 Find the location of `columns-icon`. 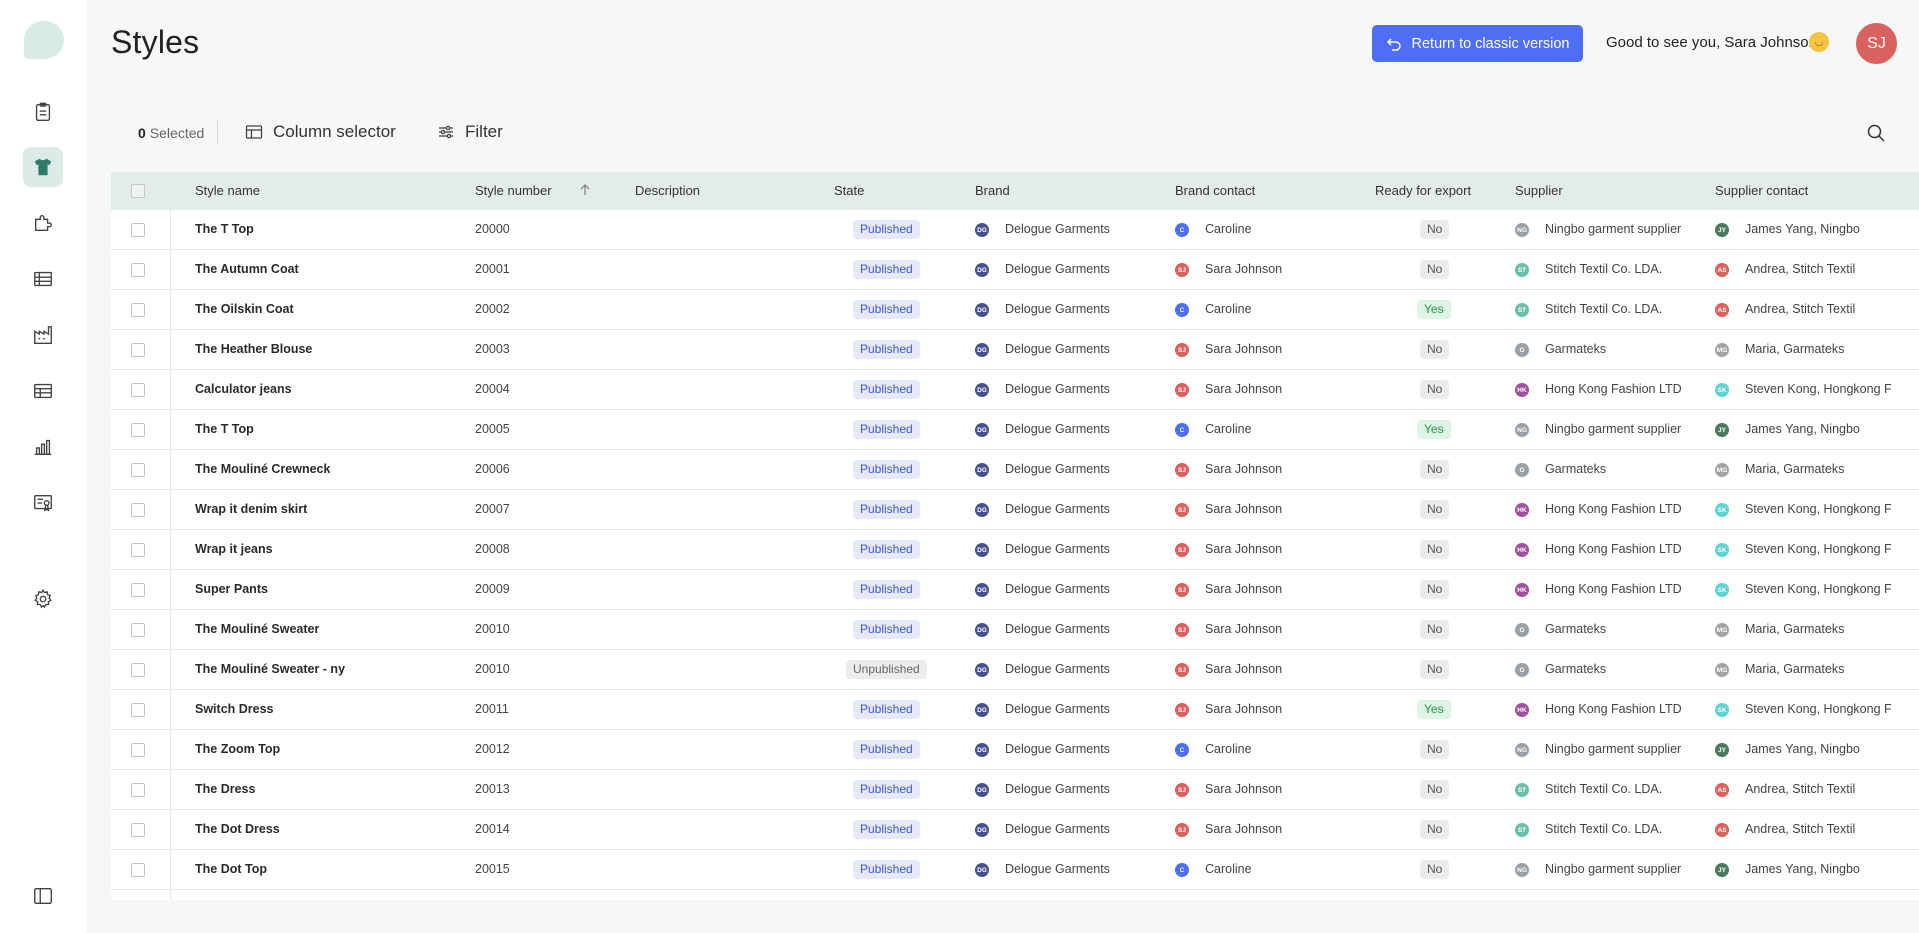

columns-icon is located at coordinates (254, 132).